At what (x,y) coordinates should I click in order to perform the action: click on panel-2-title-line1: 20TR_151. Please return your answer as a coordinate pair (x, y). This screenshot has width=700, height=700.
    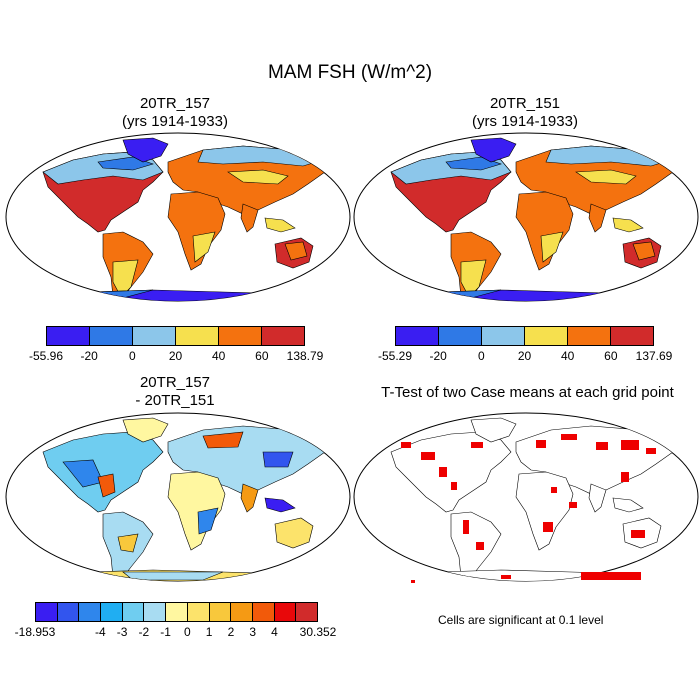
    Looking at the image, I should click on (525, 103).